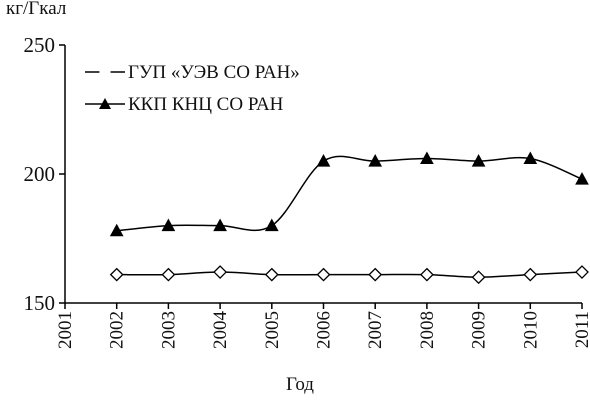  What do you see at coordinates (272, 330) in the screenshot?
I see `x-tick-label: 2005` at bounding box center [272, 330].